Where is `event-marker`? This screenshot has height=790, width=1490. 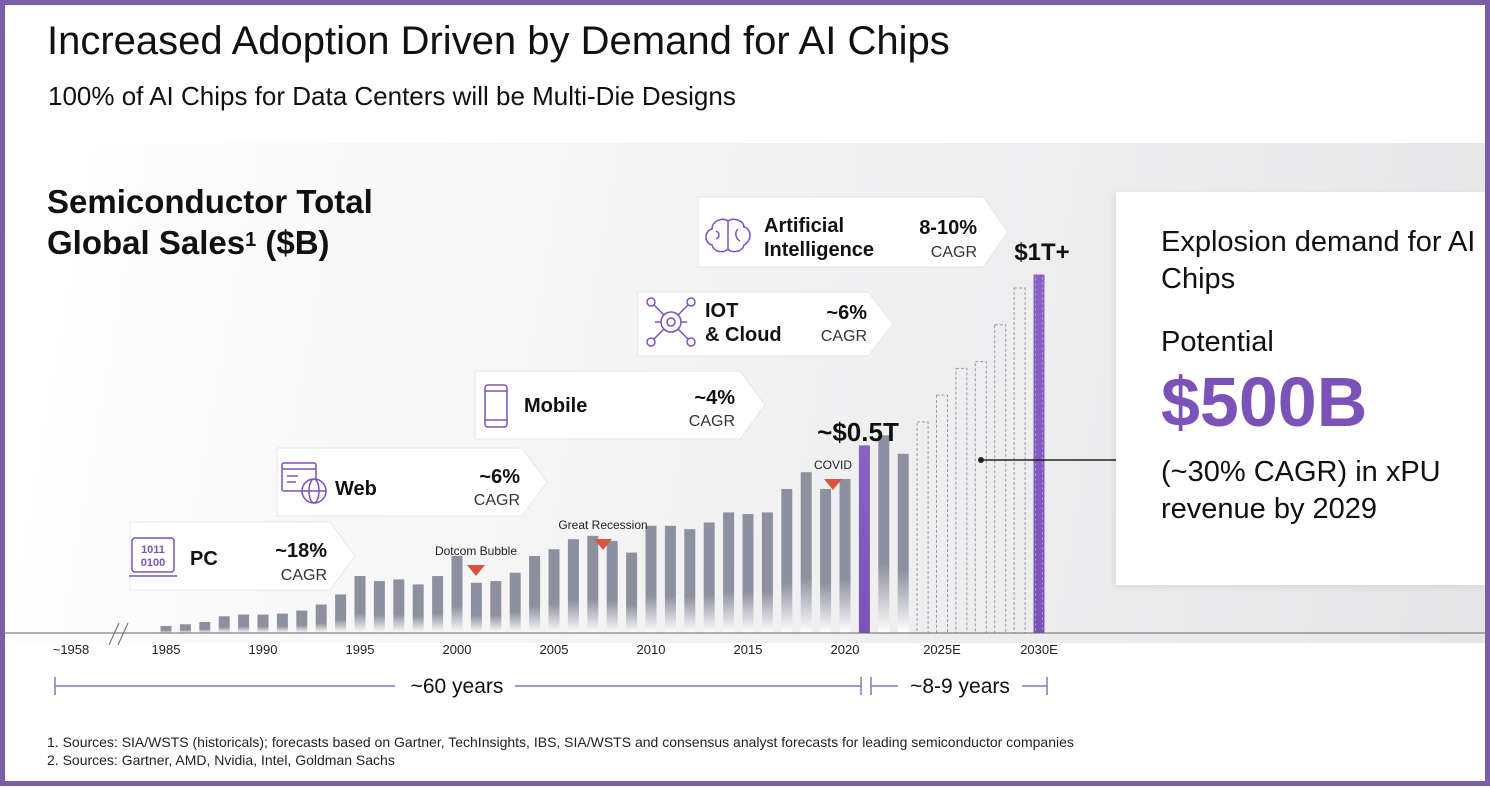
event-marker is located at coordinates (833, 484).